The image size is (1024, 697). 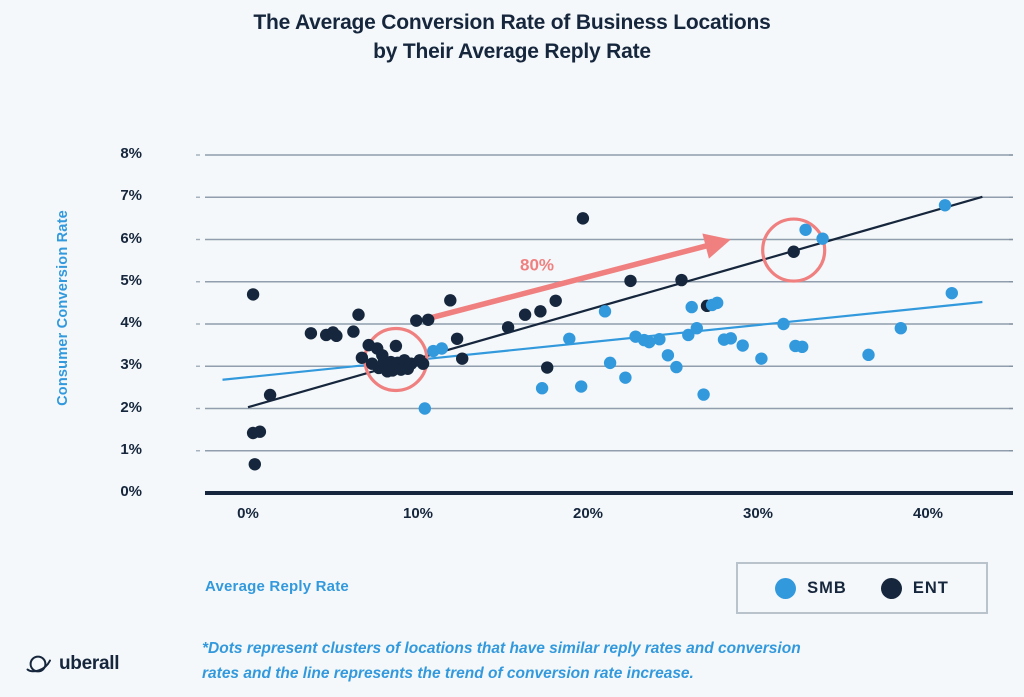 I want to click on legend-dot-smb, so click(x=786, y=588).